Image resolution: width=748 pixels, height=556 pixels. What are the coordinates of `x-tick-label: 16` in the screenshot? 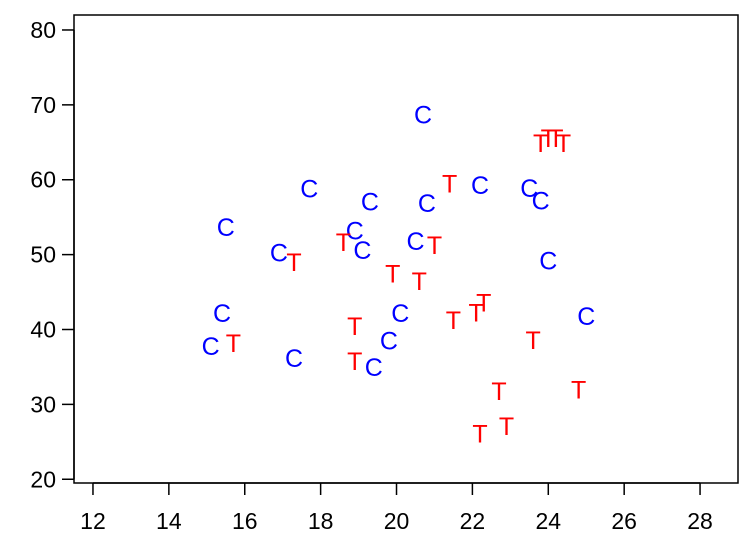 It's located at (245, 521).